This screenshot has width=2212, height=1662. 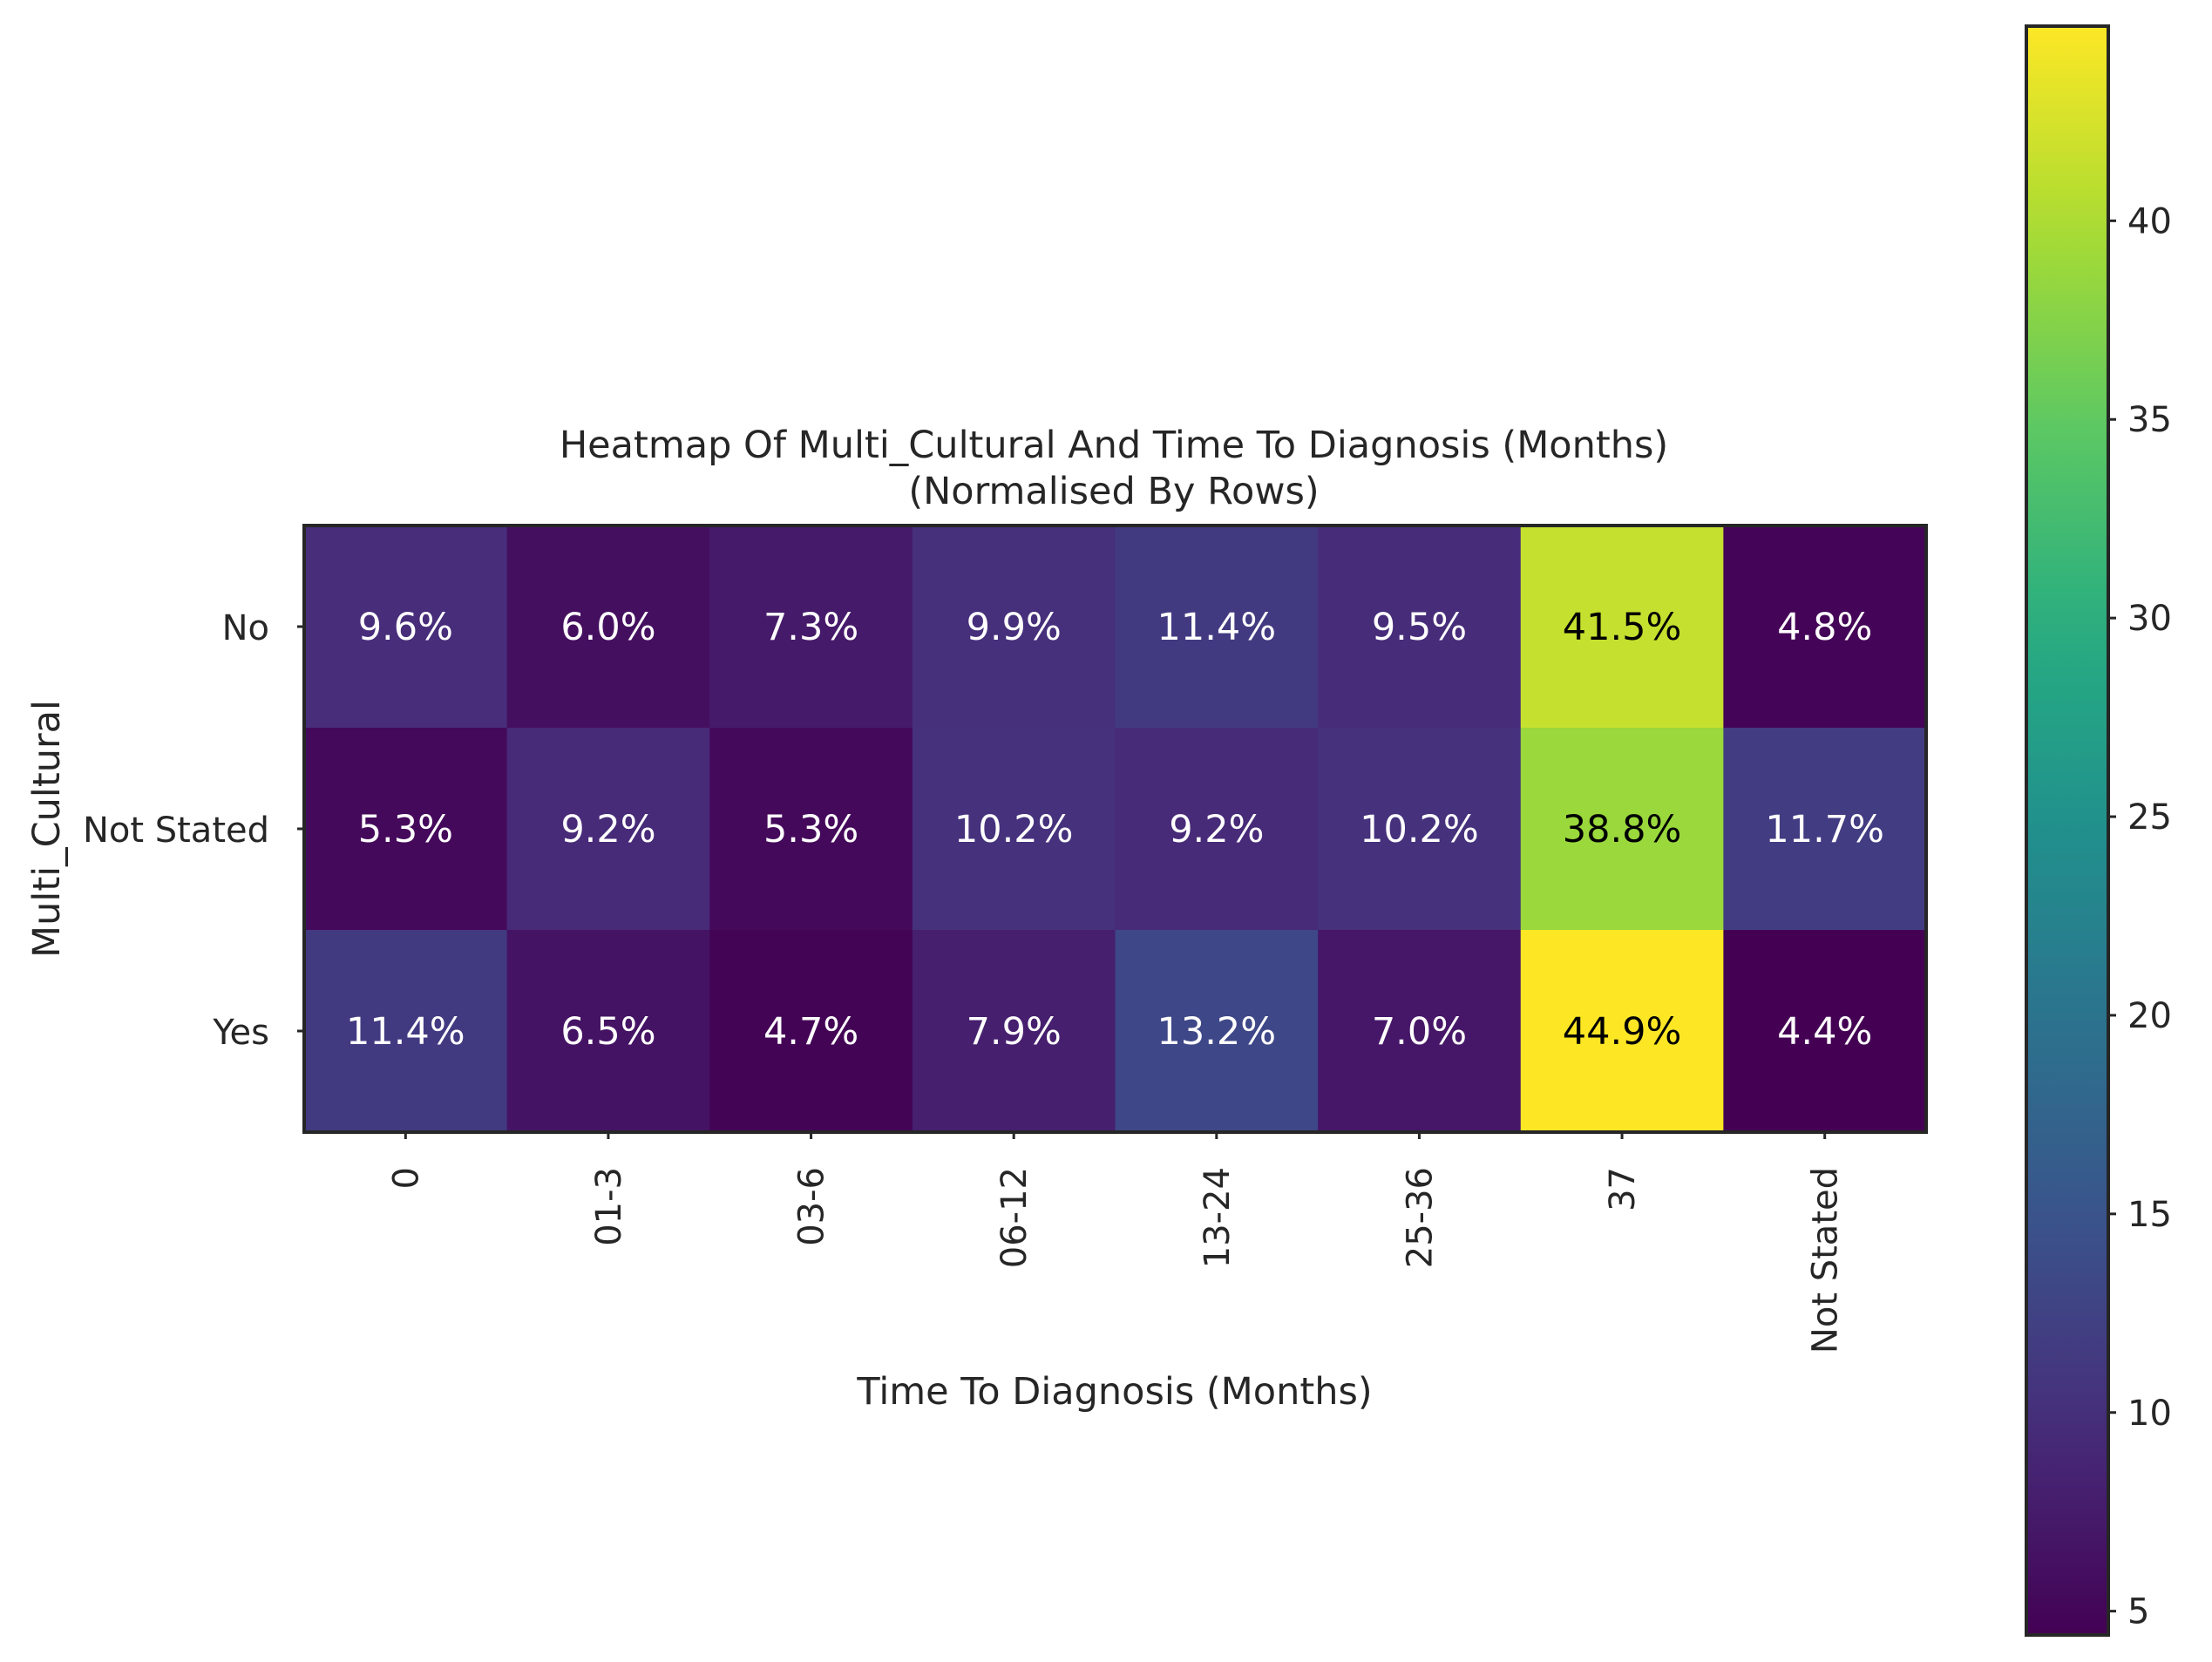 What do you see at coordinates (47, 829) in the screenshot?
I see `y-axis-label: Multi_Cultural` at bounding box center [47, 829].